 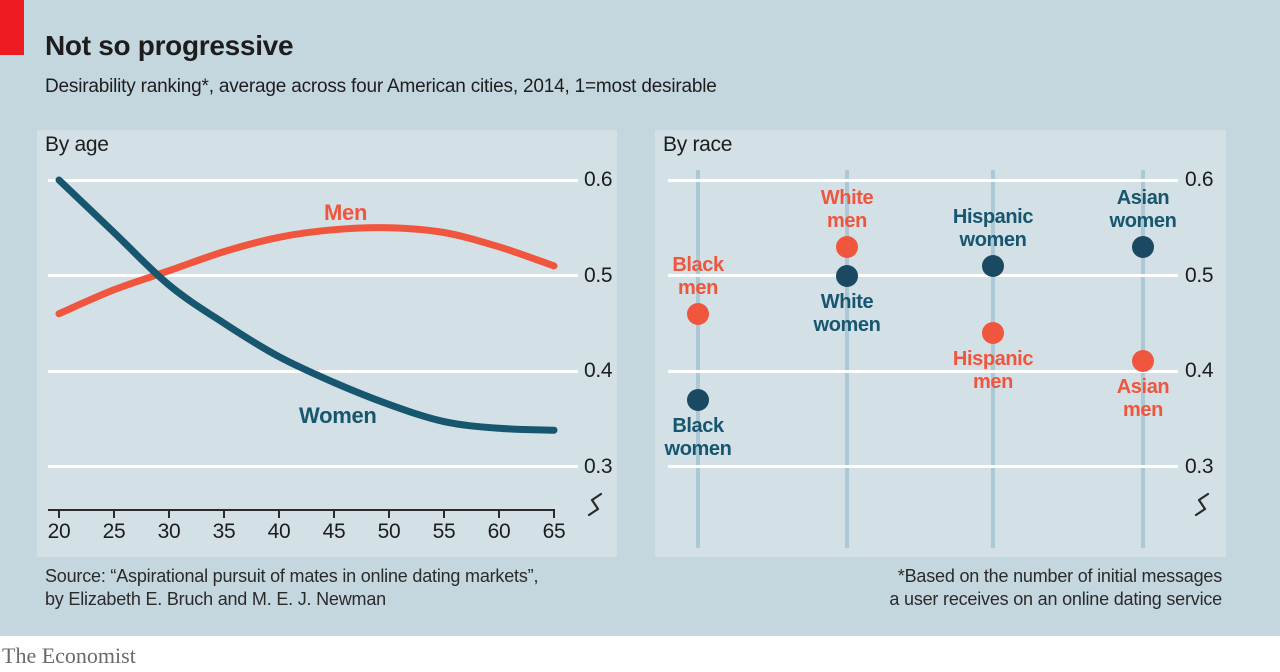 I want to click on race-label-black-men: Black men, so click(x=698, y=276).